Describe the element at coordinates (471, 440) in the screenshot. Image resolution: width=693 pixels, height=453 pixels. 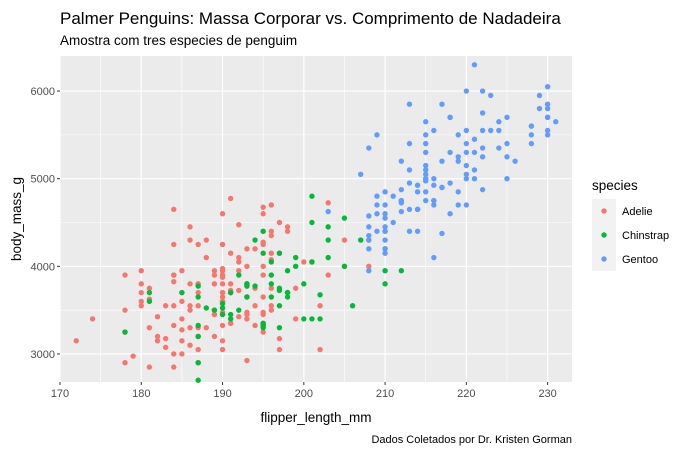
I see `chart-caption: Dados Coletados por Dr. Kristen Gorman` at that location.